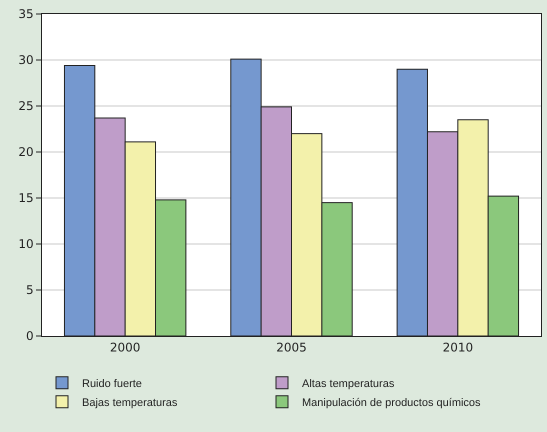 This screenshot has height=432, width=547. Describe the element at coordinates (26, 152) in the screenshot. I see `y-tick-label: 20` at that location.